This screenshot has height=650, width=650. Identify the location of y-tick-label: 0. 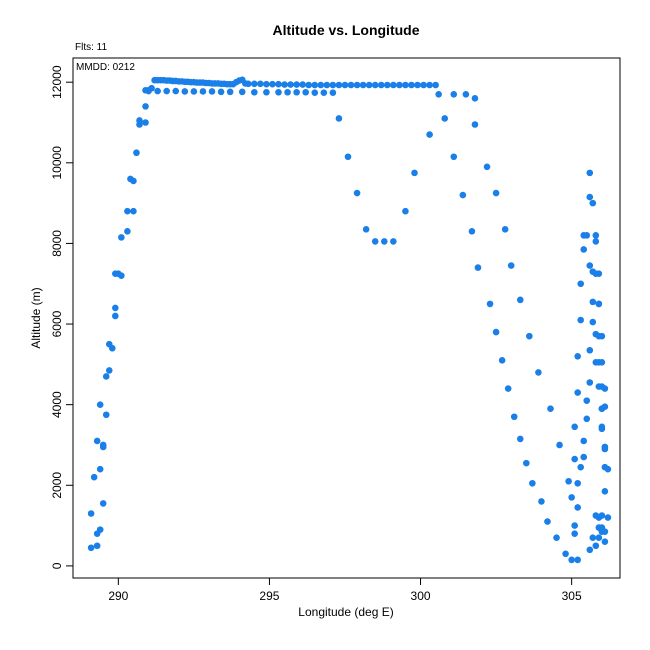
(57, 565).